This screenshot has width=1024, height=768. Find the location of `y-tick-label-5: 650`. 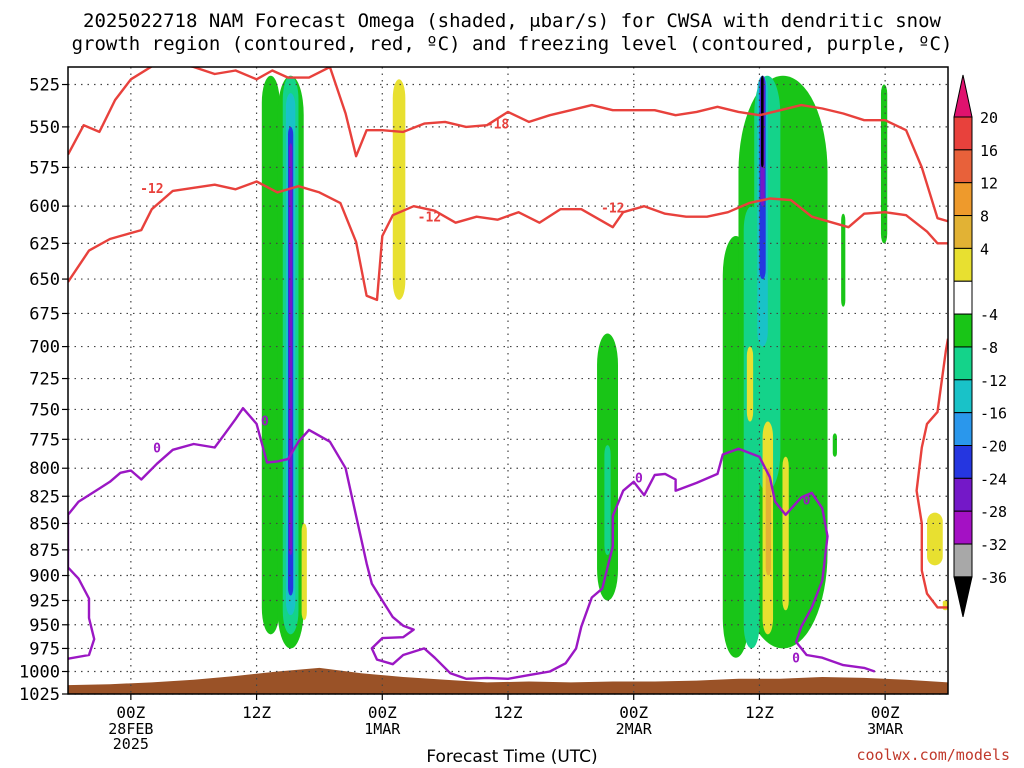

y-tick-label-5: 650 is located at coordinates (44, 280).